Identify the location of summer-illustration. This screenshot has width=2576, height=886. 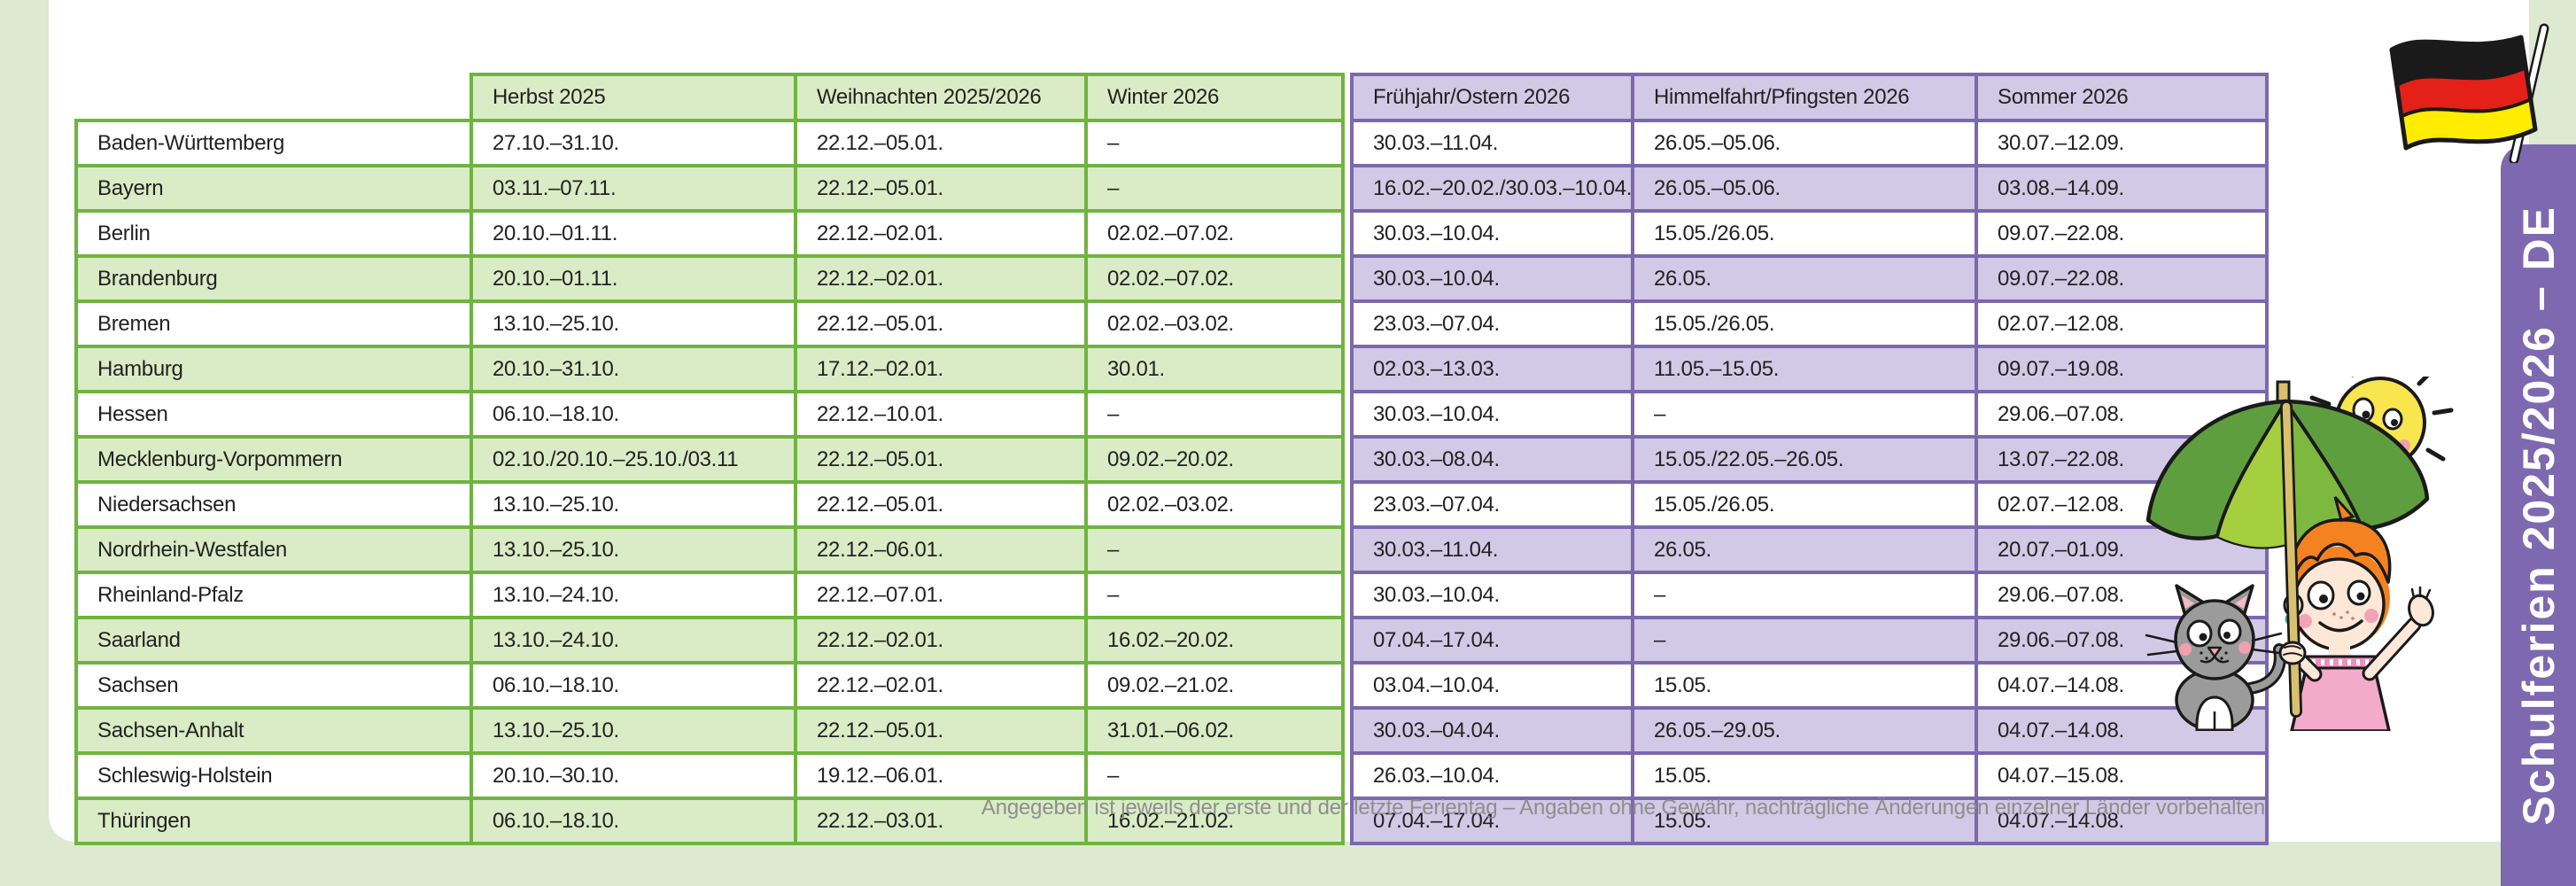
(2292, 540).